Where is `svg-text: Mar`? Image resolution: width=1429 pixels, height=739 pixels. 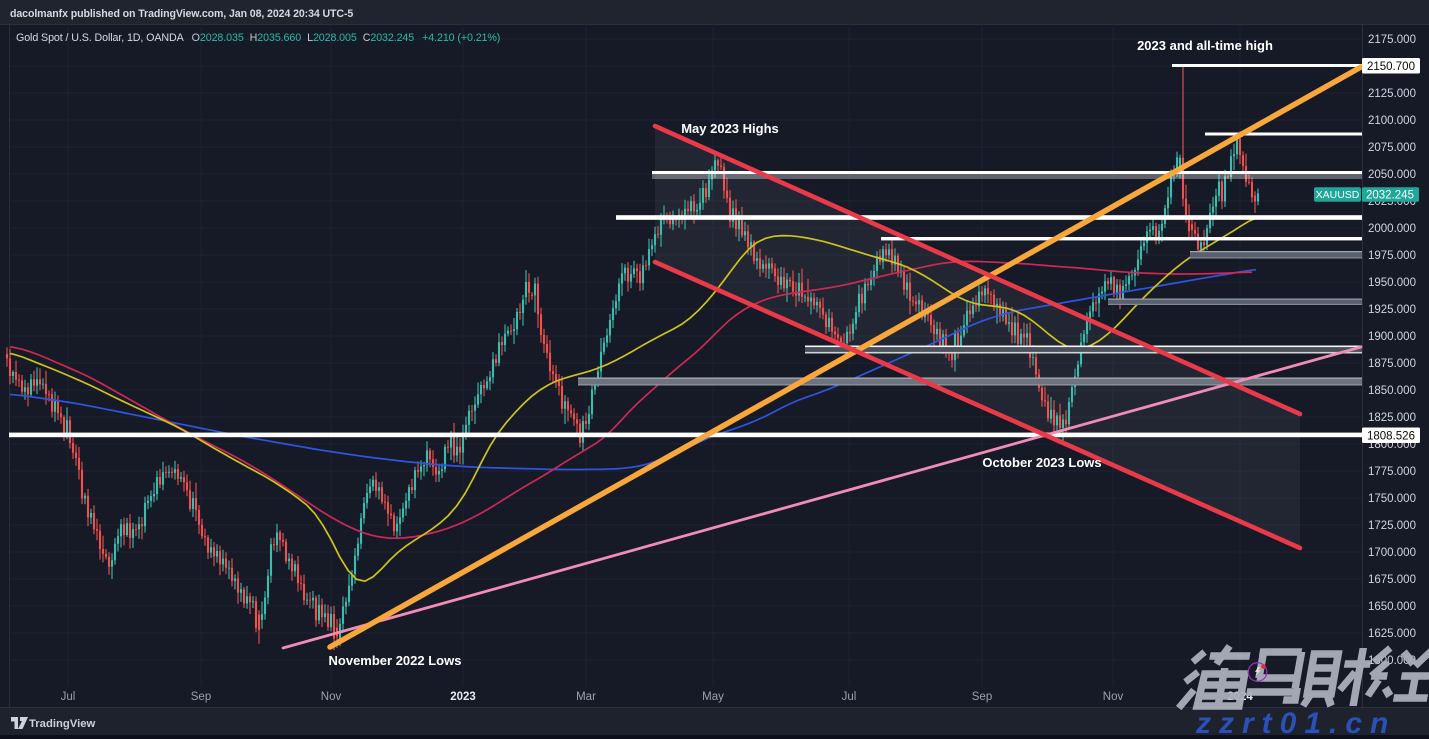
svg-text: Mar is located at coordinates (586, 697).